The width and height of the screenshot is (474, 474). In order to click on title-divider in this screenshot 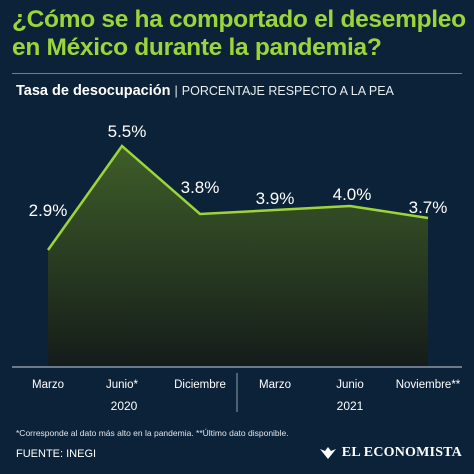, I will do `click(237, 73)`.